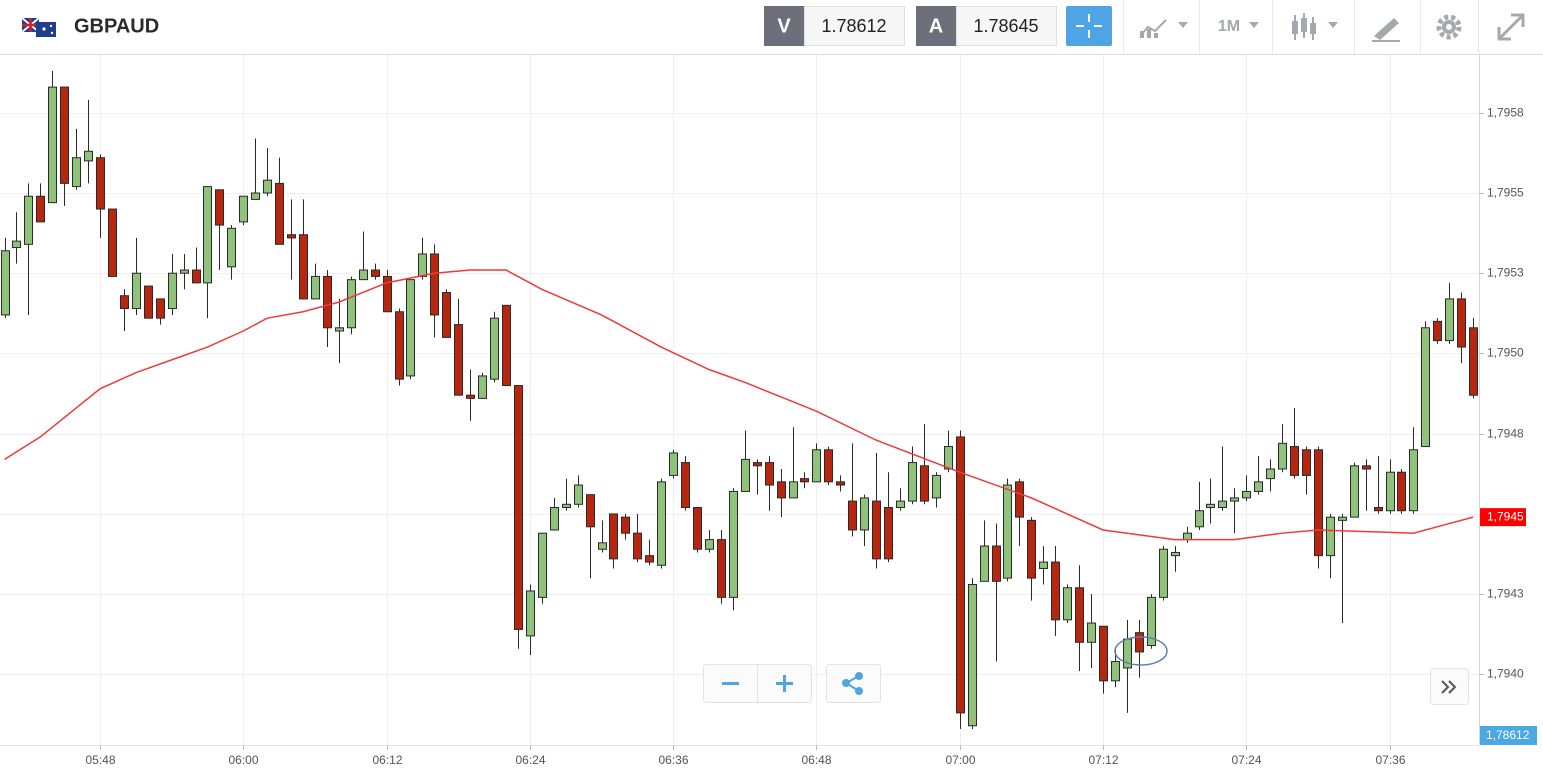 This screenshot has width=1543, height=779. I want to click on bid-value: 1.78612, so click(853, 26).